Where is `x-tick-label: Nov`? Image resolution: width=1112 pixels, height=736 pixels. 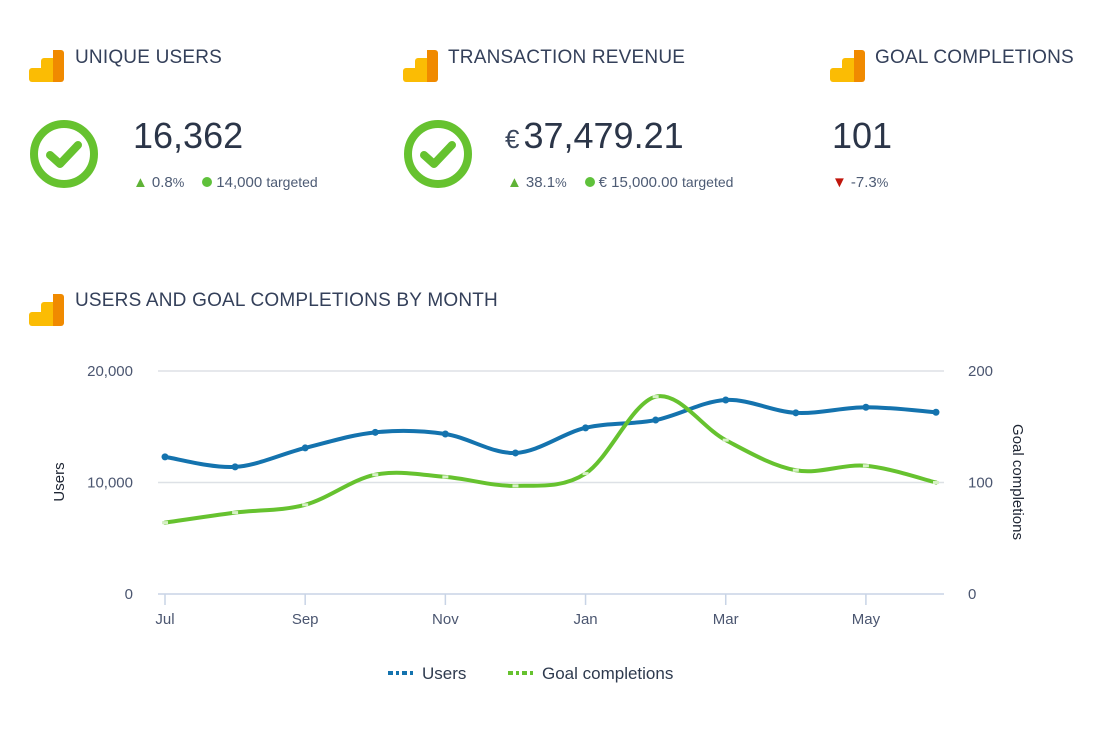 x-tick-label: Nov is located at coordinates (445, 619).